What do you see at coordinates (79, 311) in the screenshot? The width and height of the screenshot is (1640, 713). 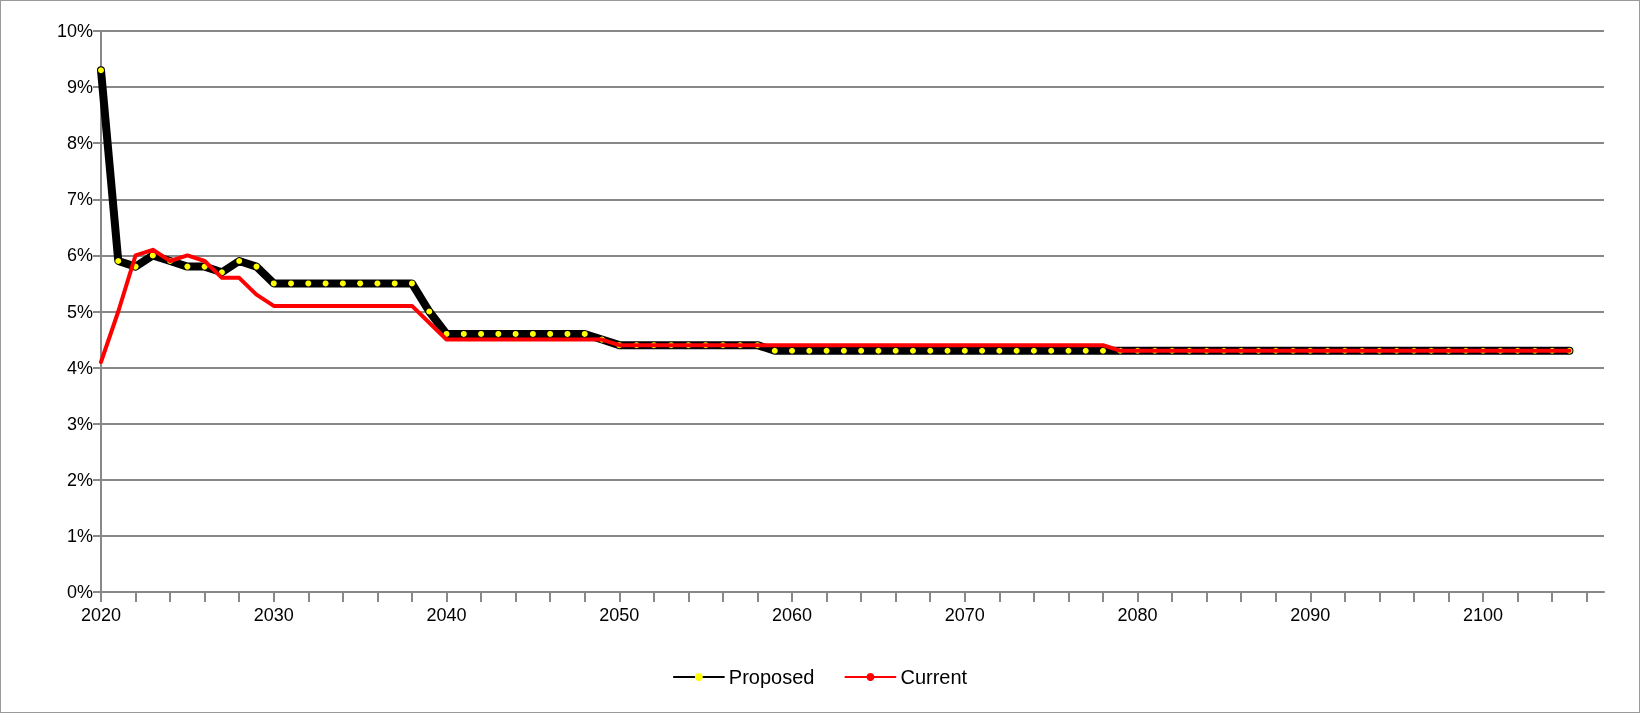 I see `y-tick-label: 5%` at bounding box center [79, 311].